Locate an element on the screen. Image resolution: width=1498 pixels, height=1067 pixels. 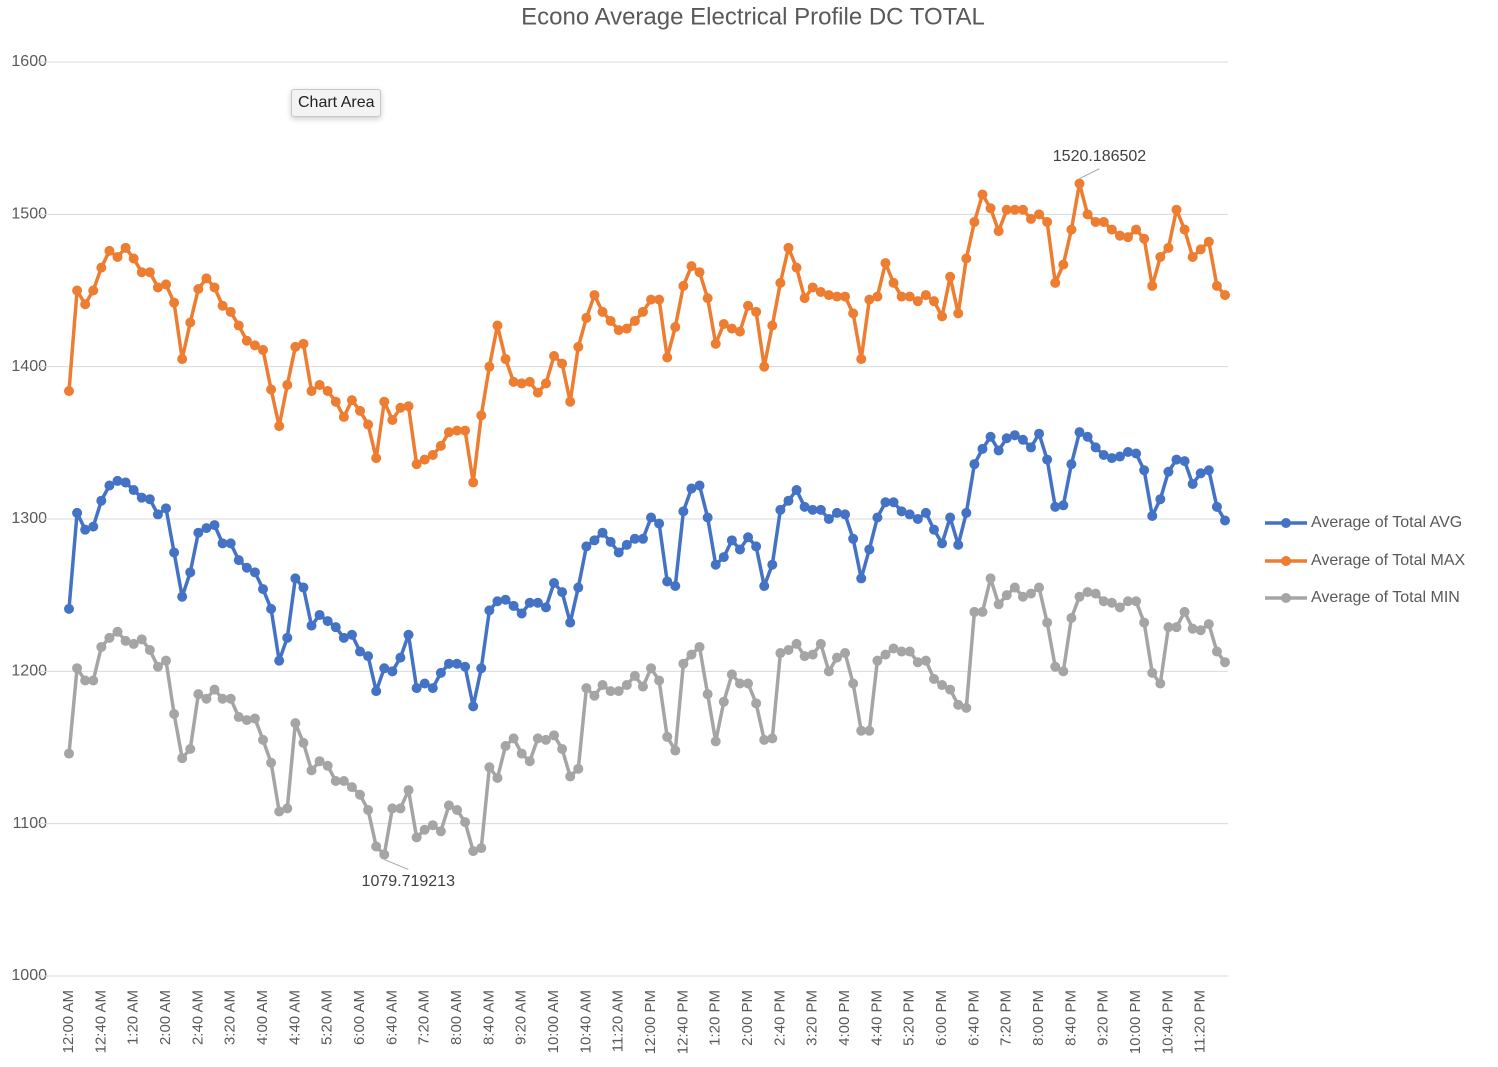
x-tick-label: 11:20 AM is located at coordinates (618, 1021).